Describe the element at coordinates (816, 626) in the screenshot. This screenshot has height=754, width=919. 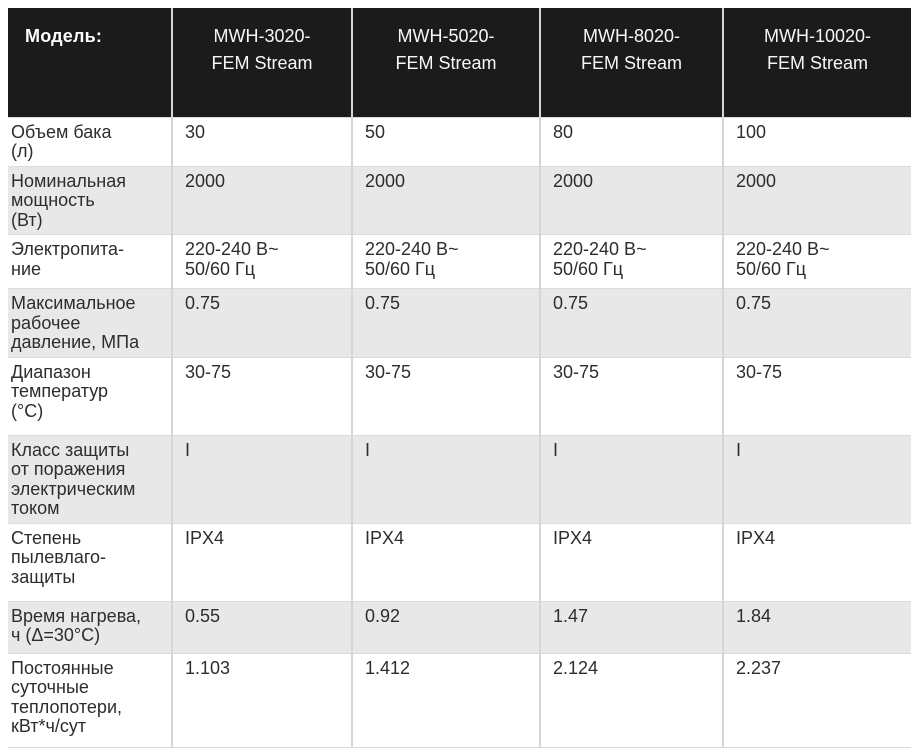
I see `spec-cell: 1.84` at that location.